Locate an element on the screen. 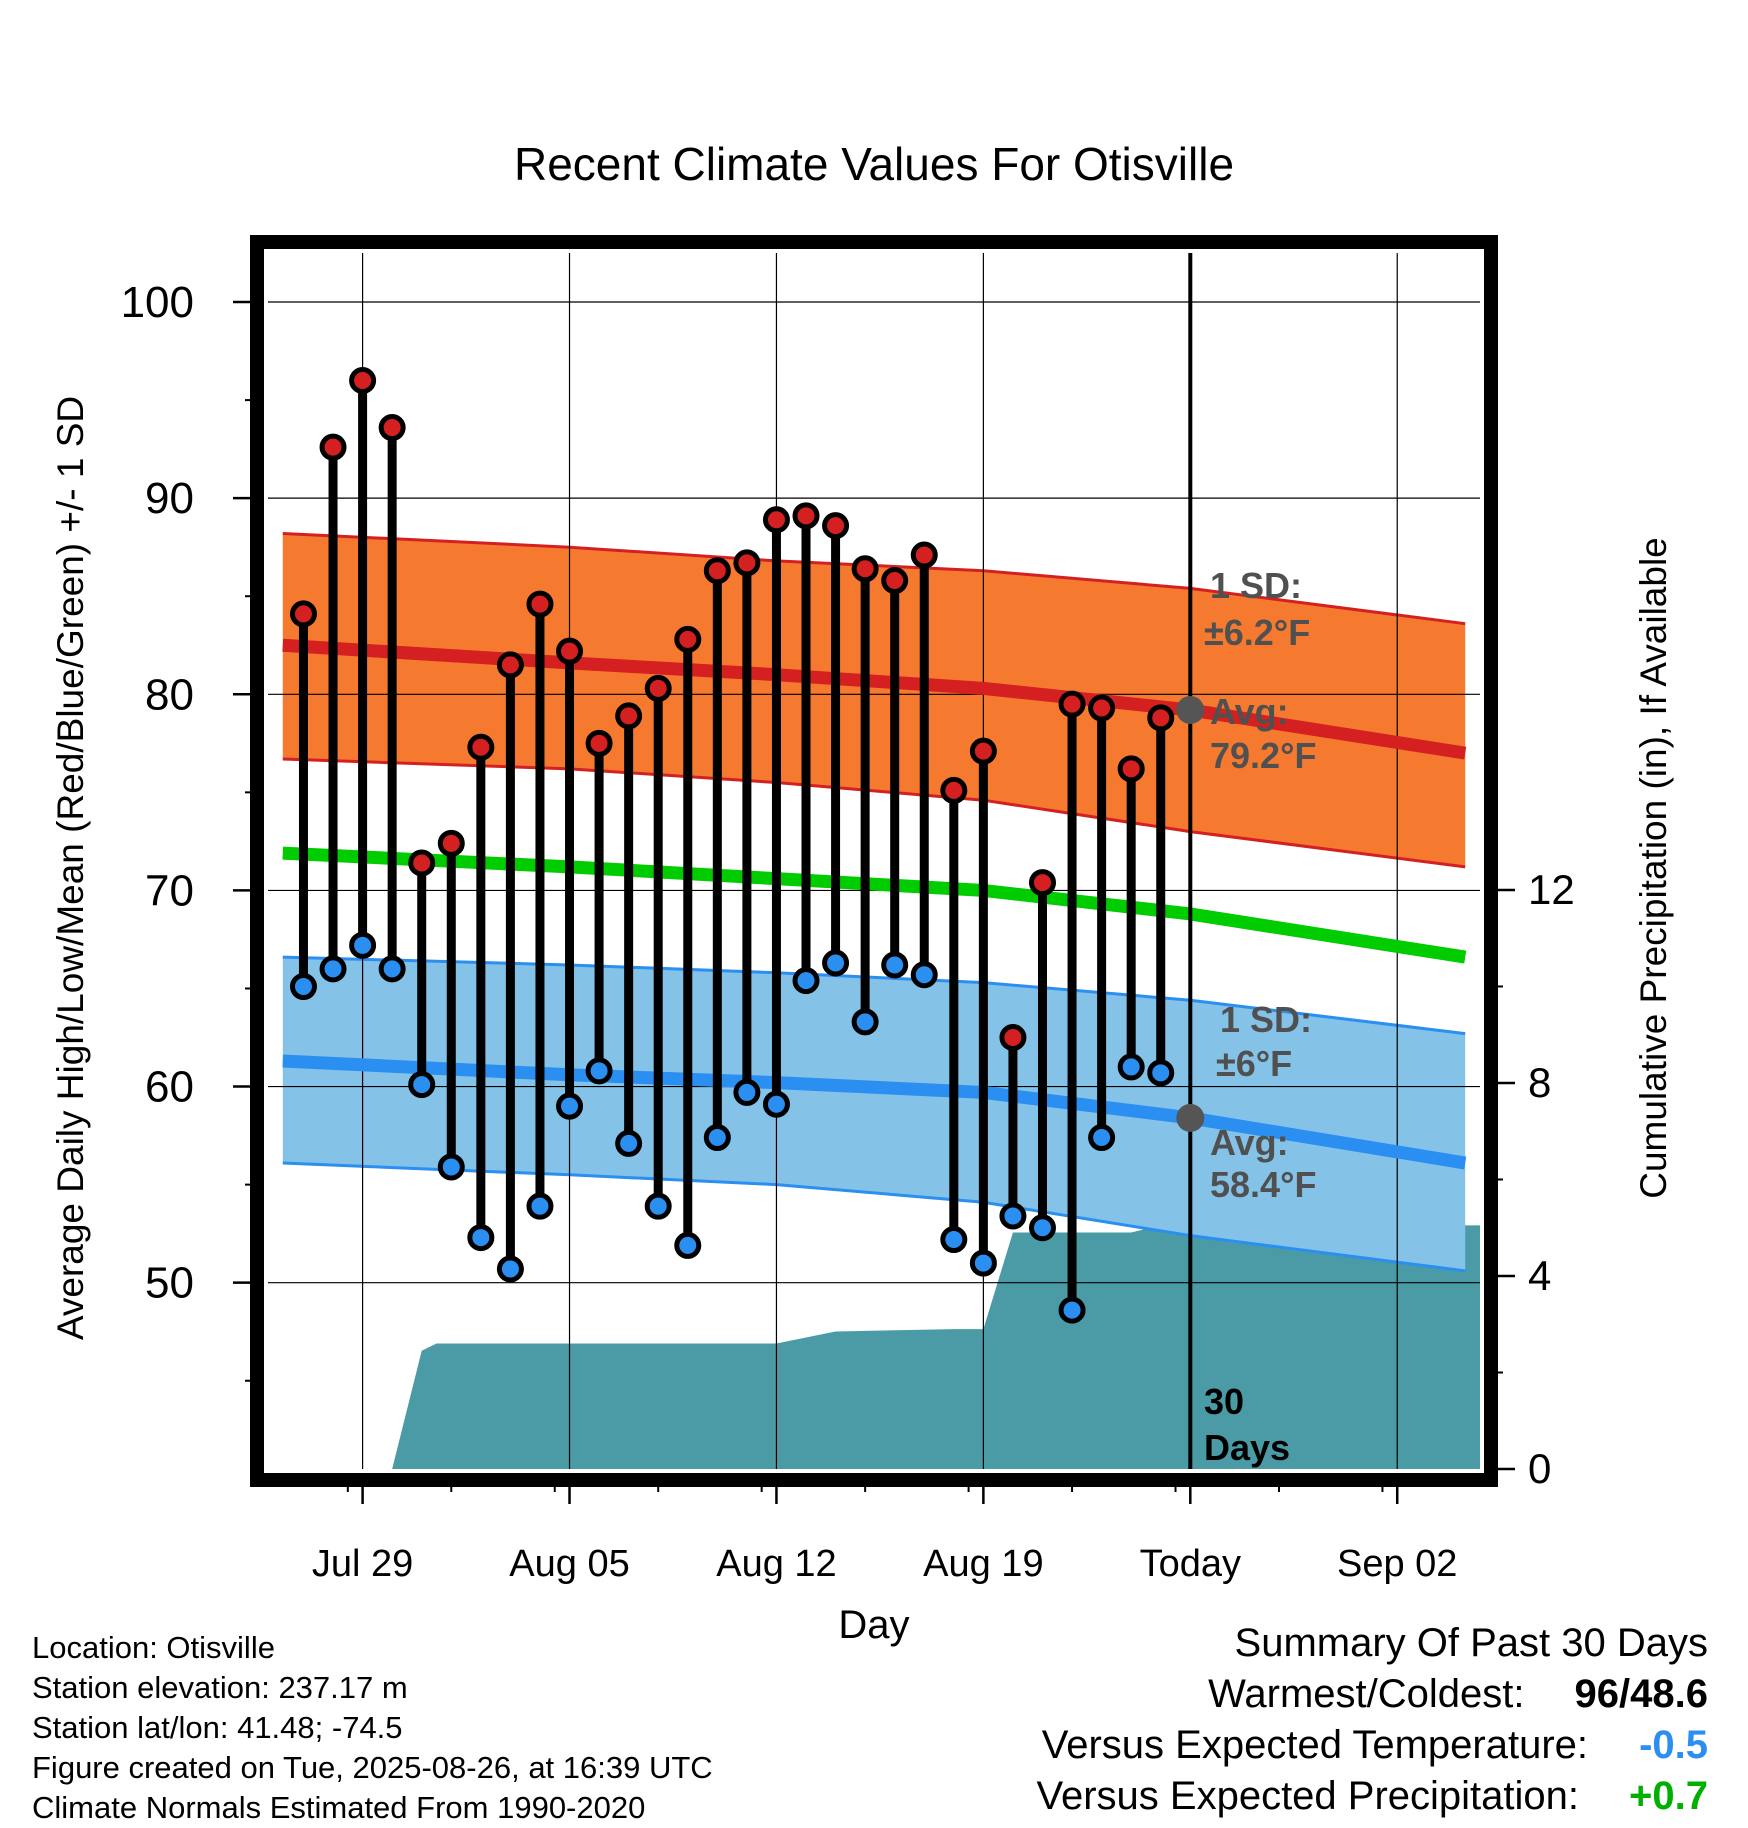 This screenshot has height=1828, width=1748. temp-departure-label: Versus Expected Temperature: is located at coordinates (1314, 1745).